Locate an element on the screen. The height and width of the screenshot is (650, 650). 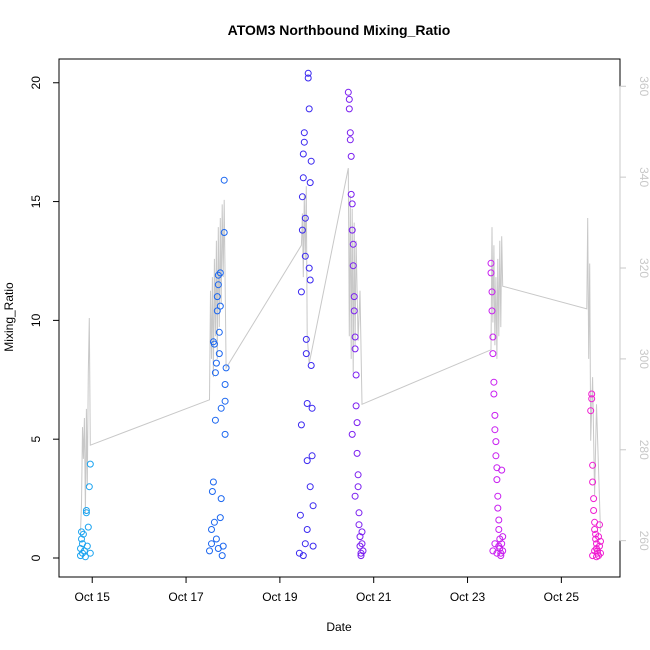
y-axis-label: Mixing_Ratio is located at coordinates (9, 317).